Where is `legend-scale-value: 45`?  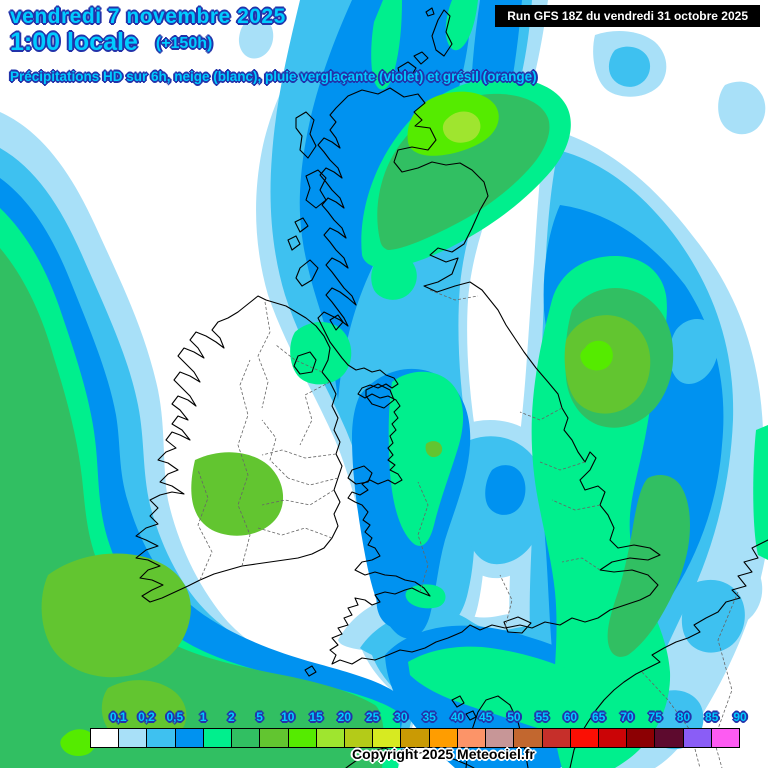 legend-scale-value: 45 is located at coordinates (485, 717).